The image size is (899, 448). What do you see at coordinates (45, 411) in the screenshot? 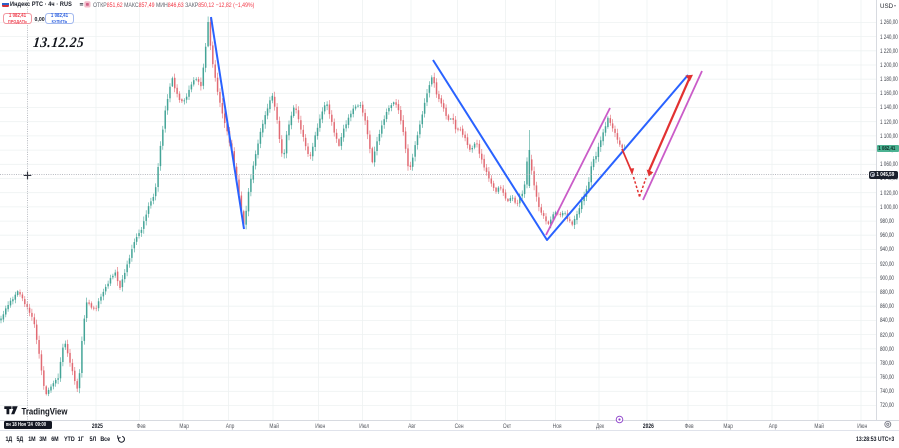
I see `svg-text: TradingView` at bounding box center [45, 411].